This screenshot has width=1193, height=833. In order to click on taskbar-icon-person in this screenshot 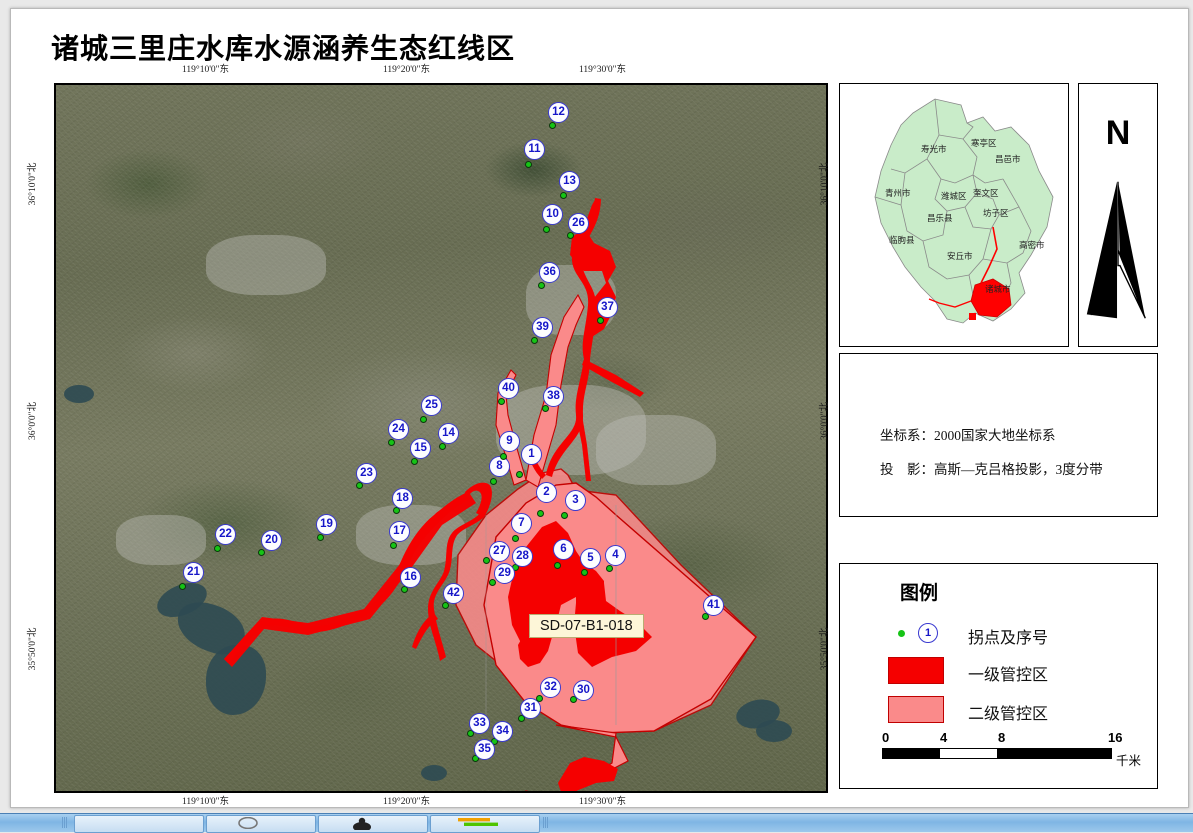, I will do `click(362, 823)`.